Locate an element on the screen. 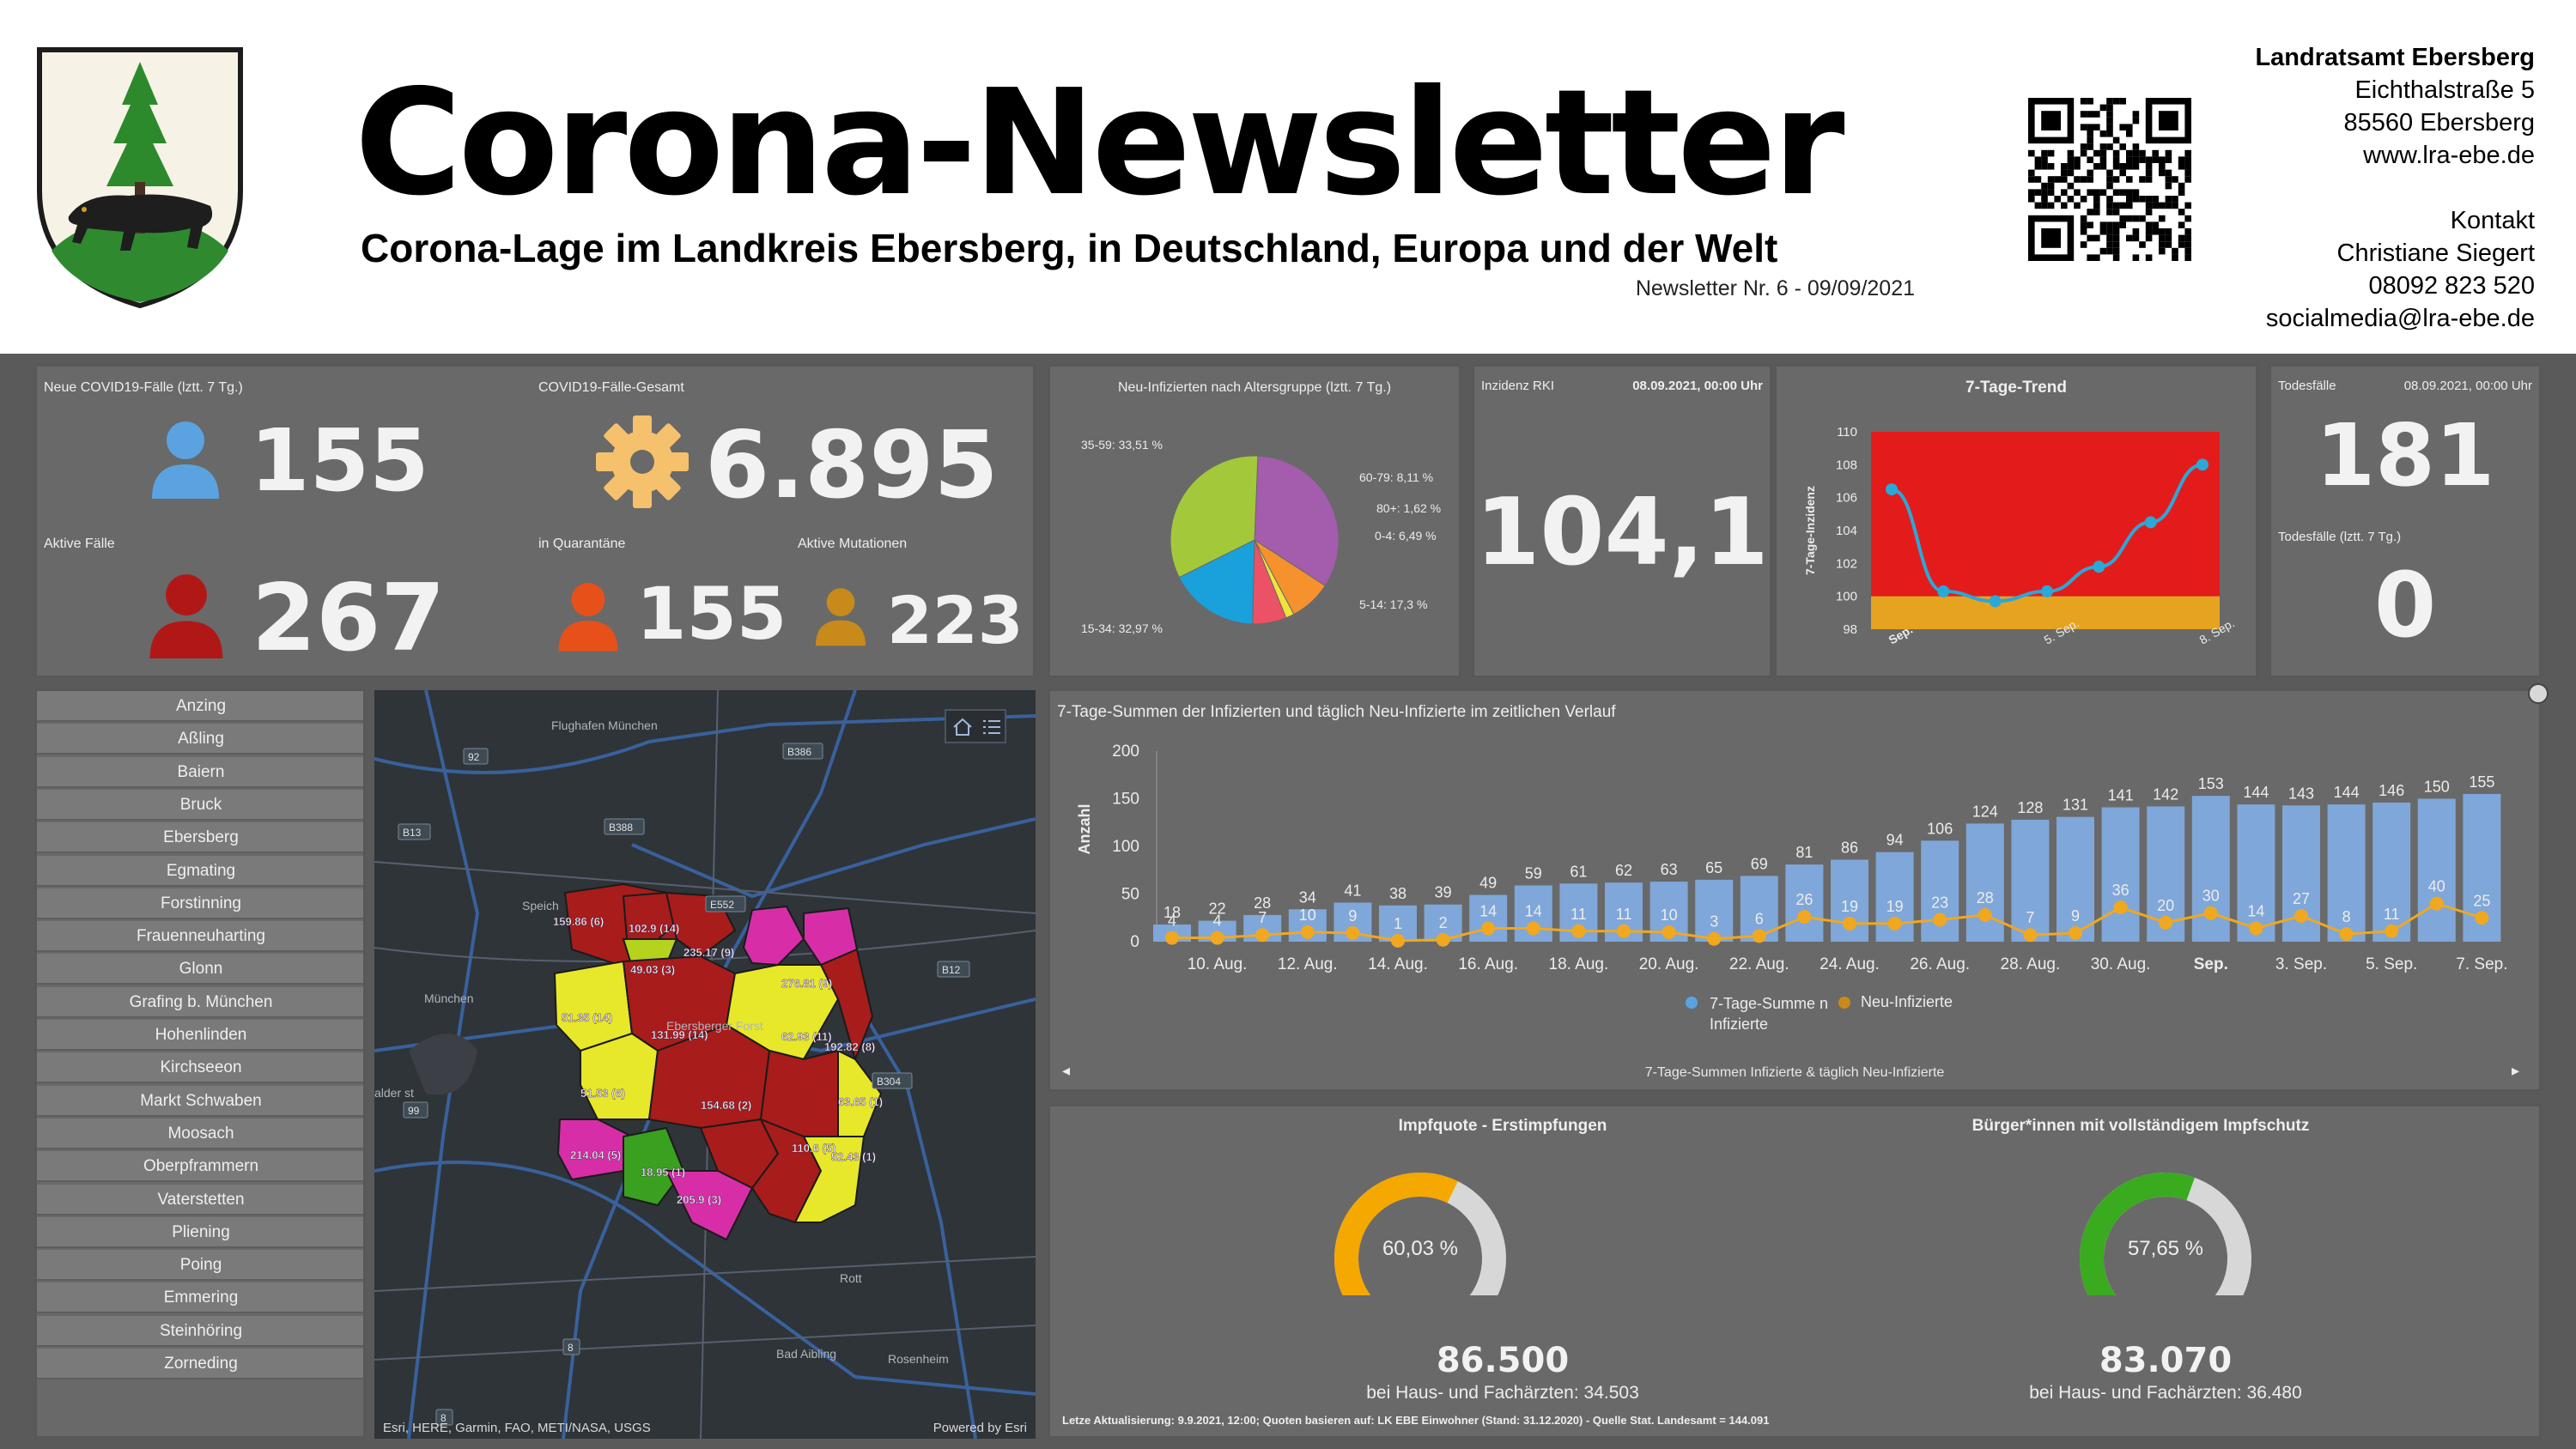 The height and width of the screenshot is (1449, 2576). municipality-item: Hohenlinden is located at coordinates (200, 1035).